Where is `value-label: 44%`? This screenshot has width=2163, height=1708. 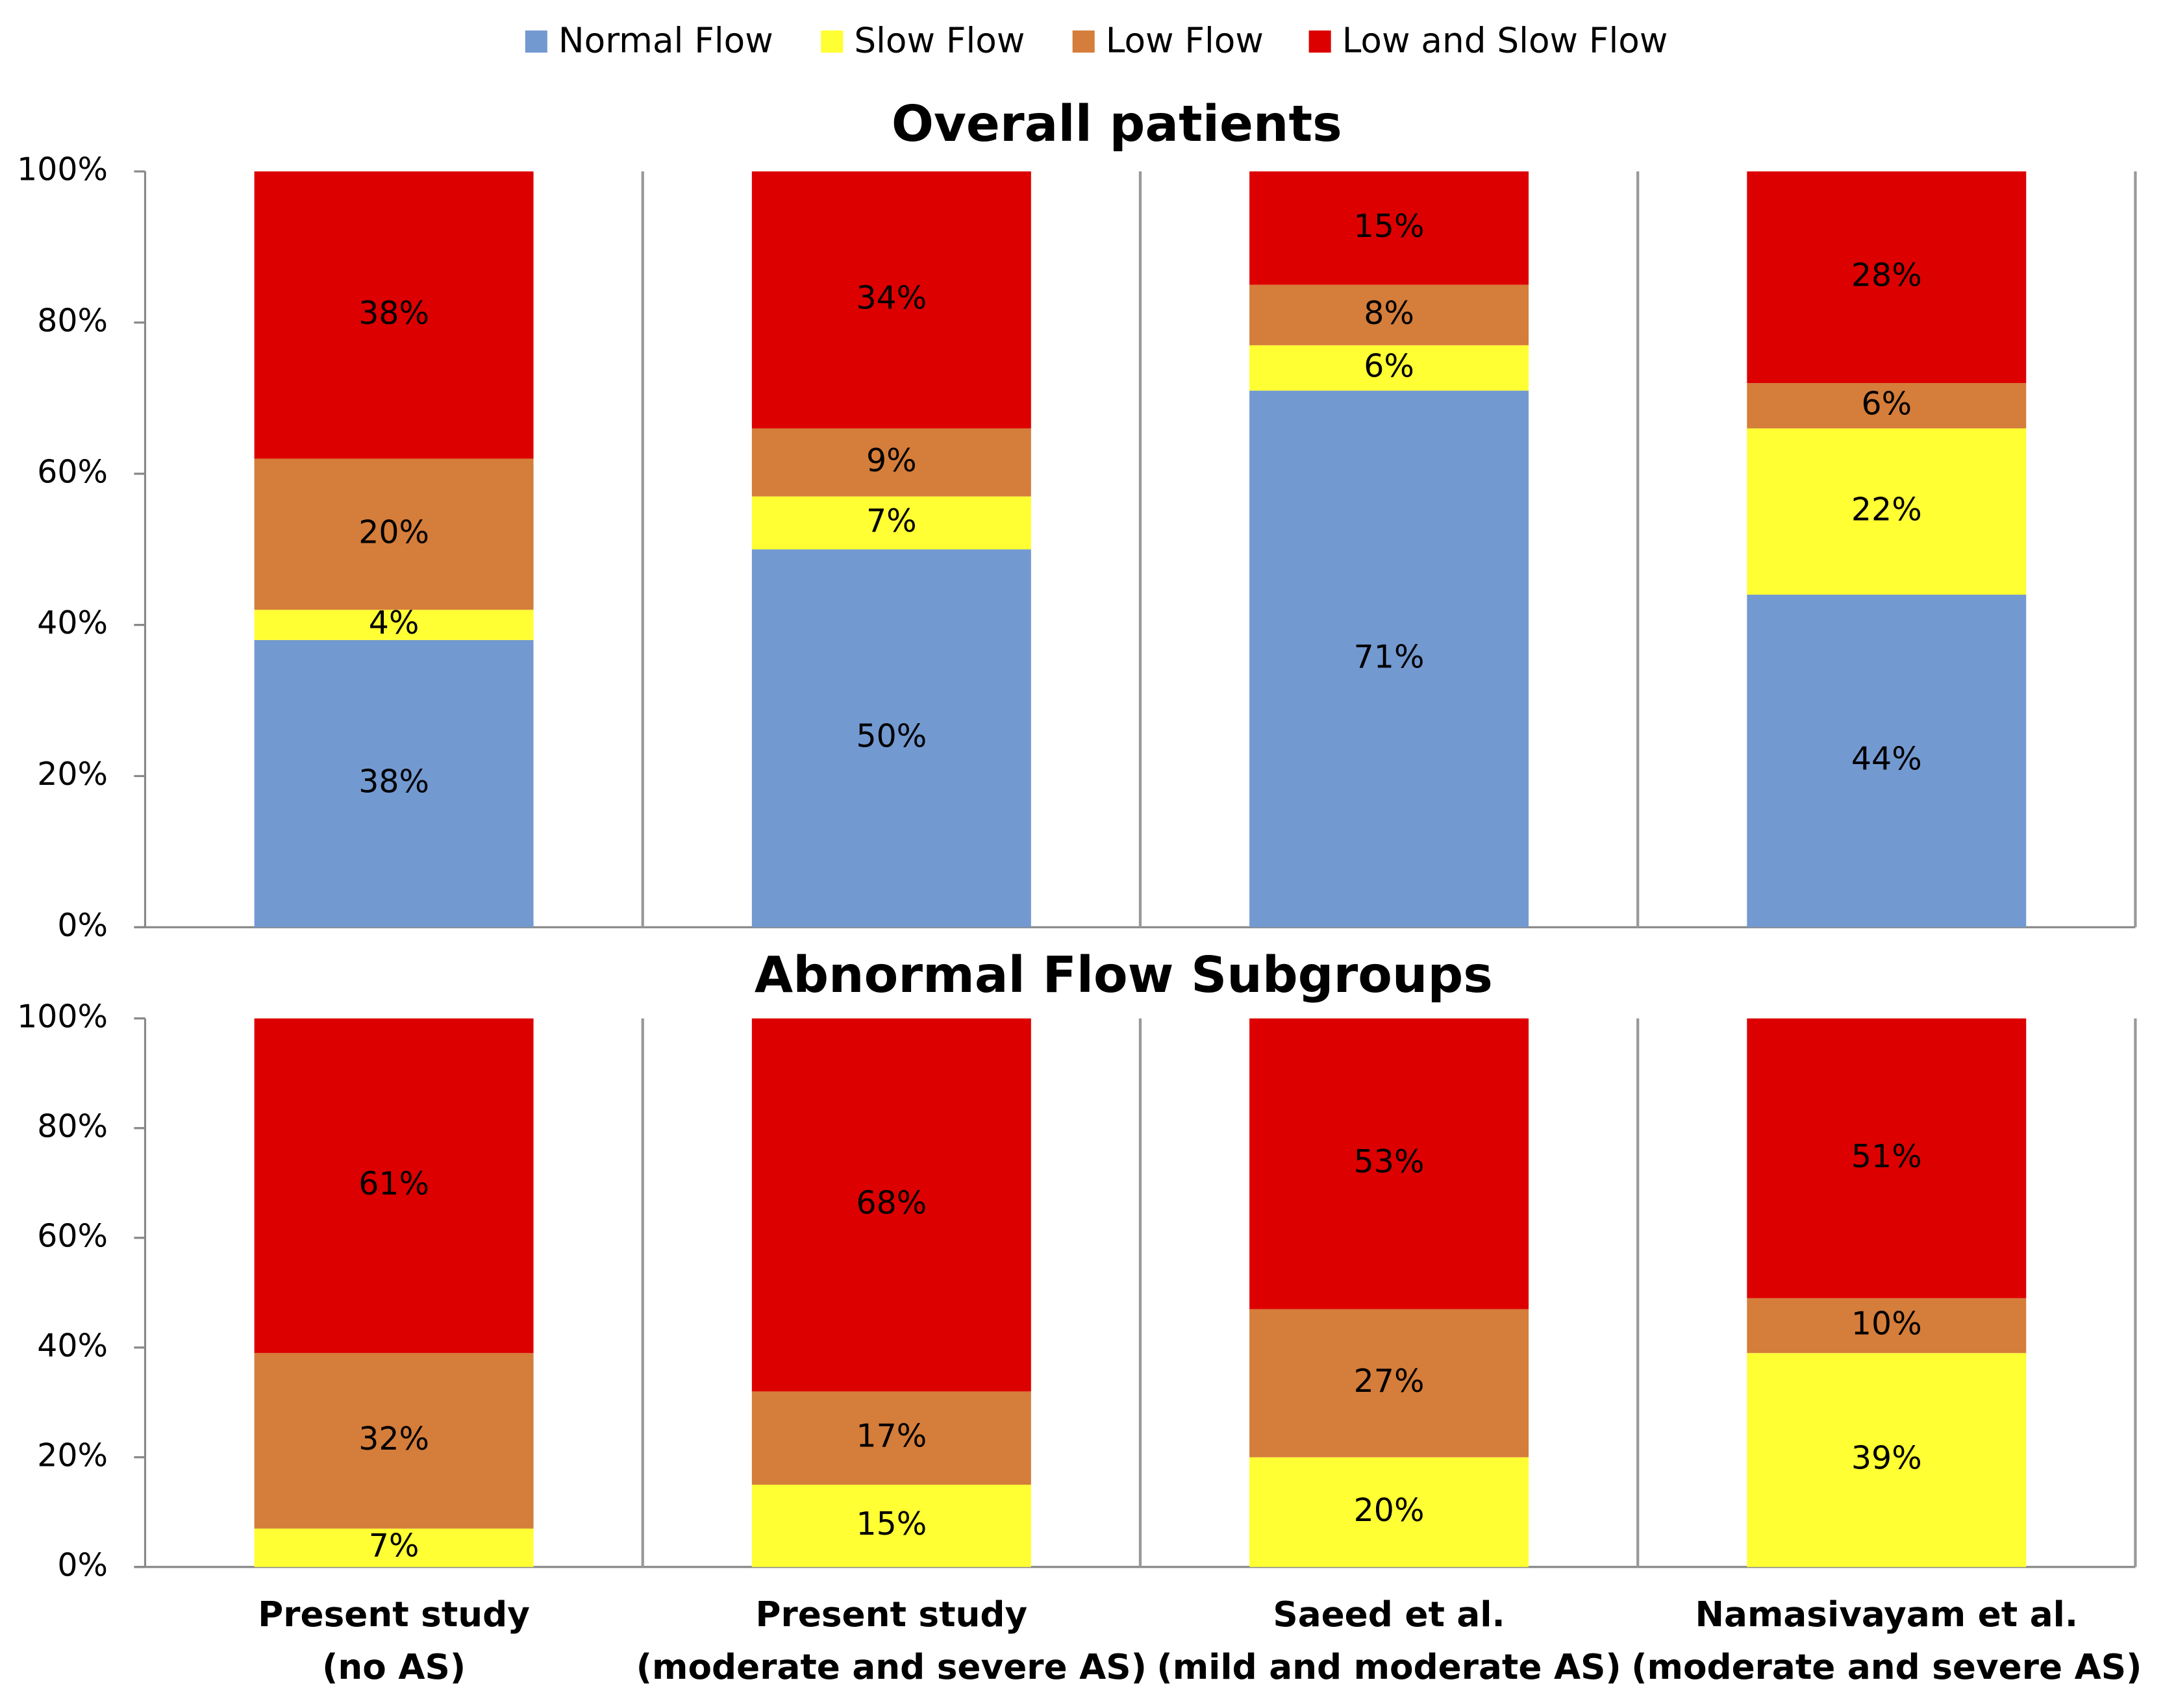
value-label: 44% is located at coordinates (1886, 759).